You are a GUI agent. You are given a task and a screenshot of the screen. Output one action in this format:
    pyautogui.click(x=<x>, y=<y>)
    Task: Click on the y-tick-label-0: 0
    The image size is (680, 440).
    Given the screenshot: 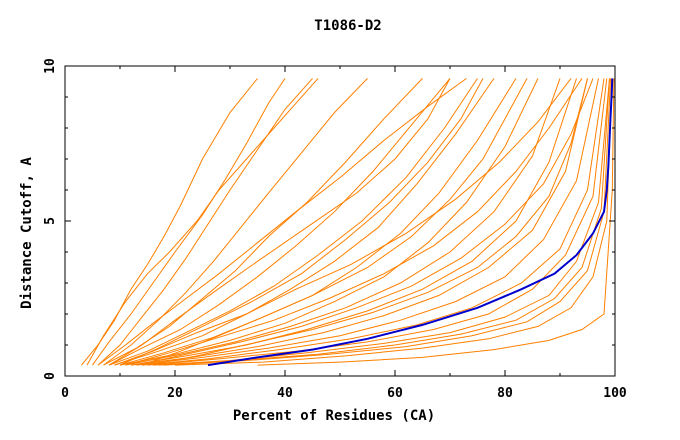 What is the action you would take?
    pyautogui.click(x=50, y=376)
    